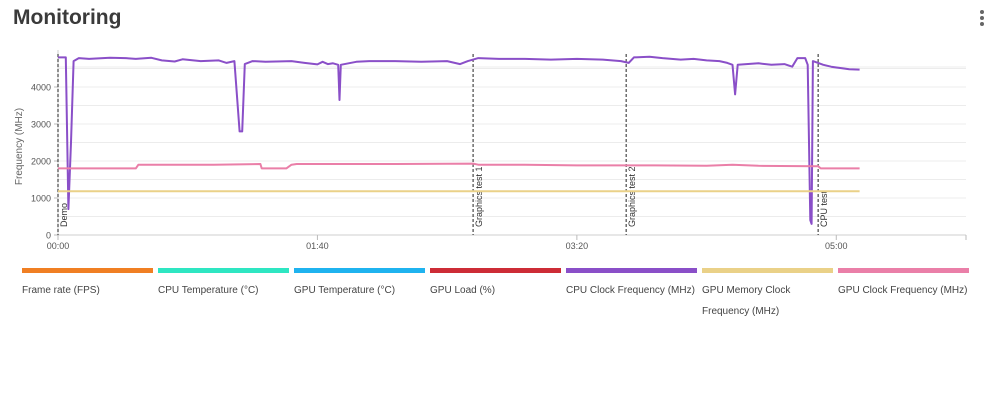 The height and width of the screenshot is (405, 1001). Describe the element at coordinates (479, 196) in the screenshot. I see `event-marker-label: Graphics test 1` at that location.